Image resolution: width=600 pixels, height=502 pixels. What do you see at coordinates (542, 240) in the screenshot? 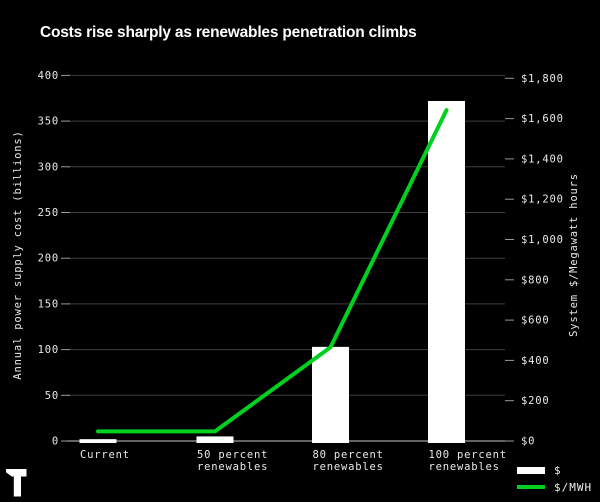
I see `right-axis-tick-label: $1,000` at bounding box center [542, 240].